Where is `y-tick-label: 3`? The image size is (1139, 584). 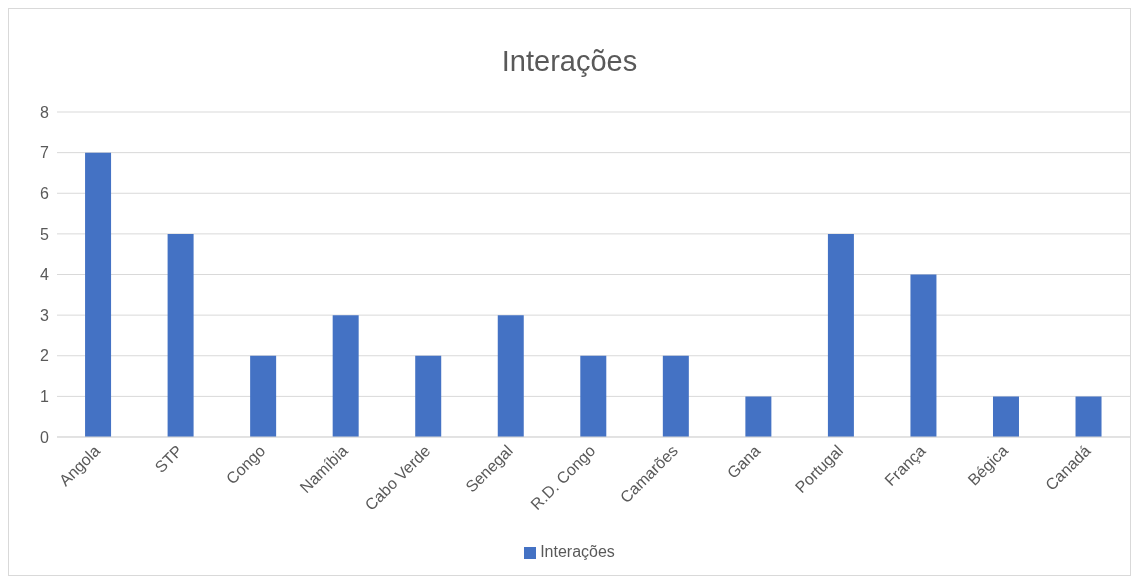
y-tick-label: 3 is located at coordinates (45, 315).